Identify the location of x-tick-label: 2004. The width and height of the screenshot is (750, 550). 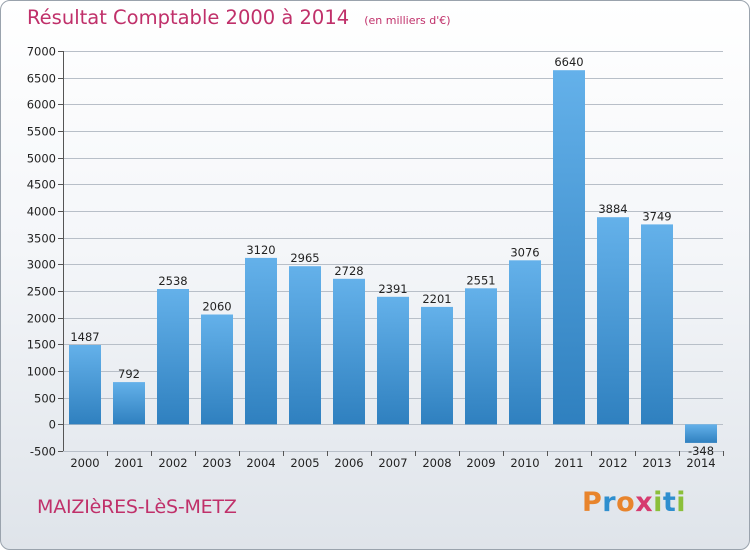
(260, 463).